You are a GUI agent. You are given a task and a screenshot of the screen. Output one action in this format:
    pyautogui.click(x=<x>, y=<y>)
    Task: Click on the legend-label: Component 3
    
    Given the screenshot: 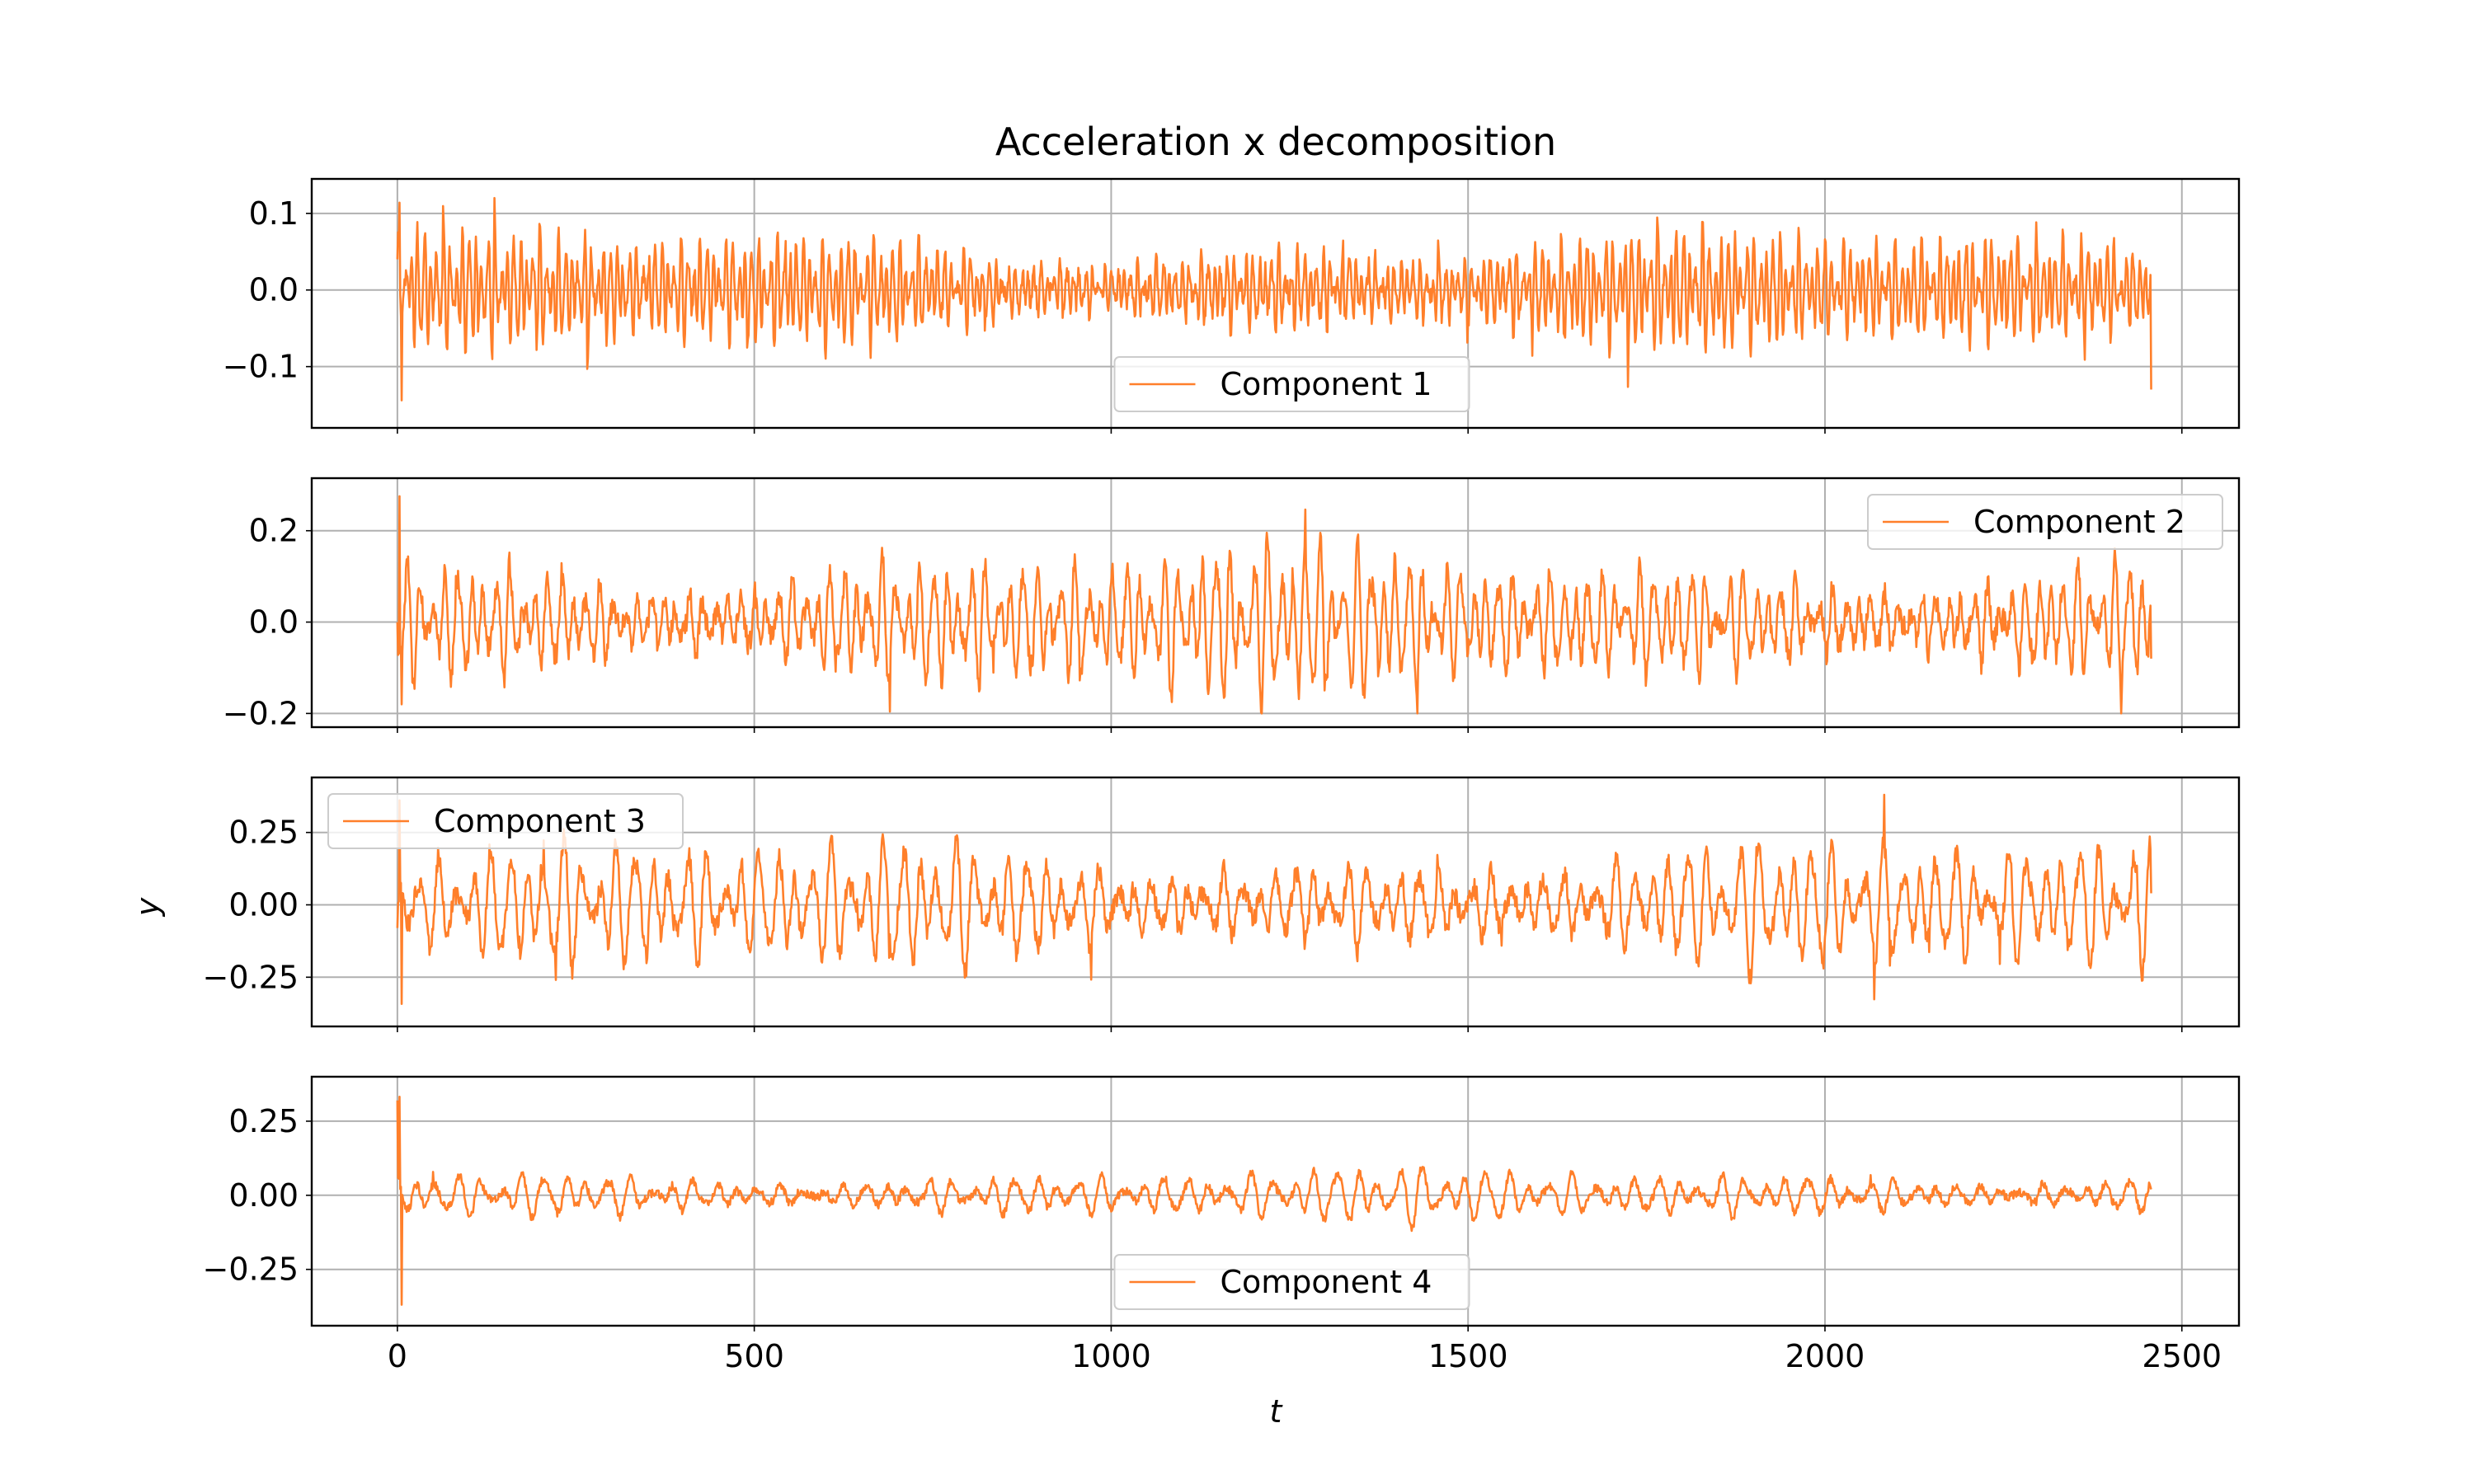 What is the action you would take?
    pyautogui.click(x=540, y=821)
    